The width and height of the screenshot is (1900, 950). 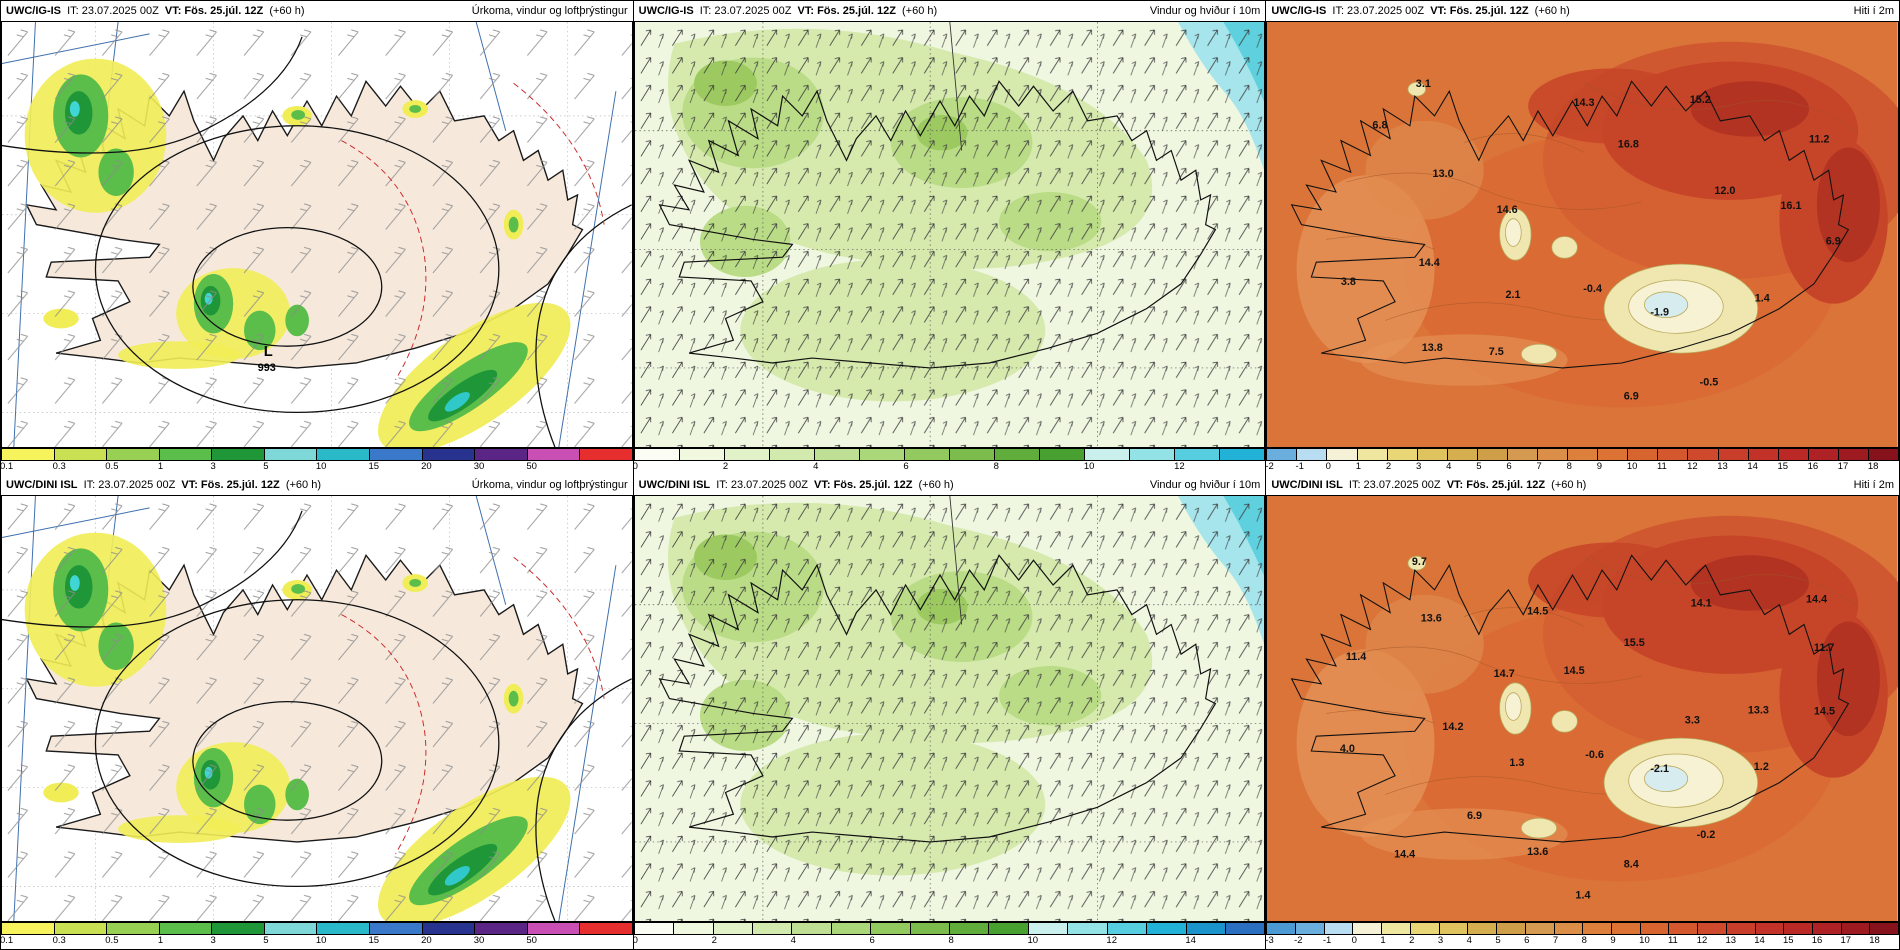 What do you see at coordinates (1504, 674) in the screenshot?
I see `svg-text: 14.7` at bounding box center [1504, 674].